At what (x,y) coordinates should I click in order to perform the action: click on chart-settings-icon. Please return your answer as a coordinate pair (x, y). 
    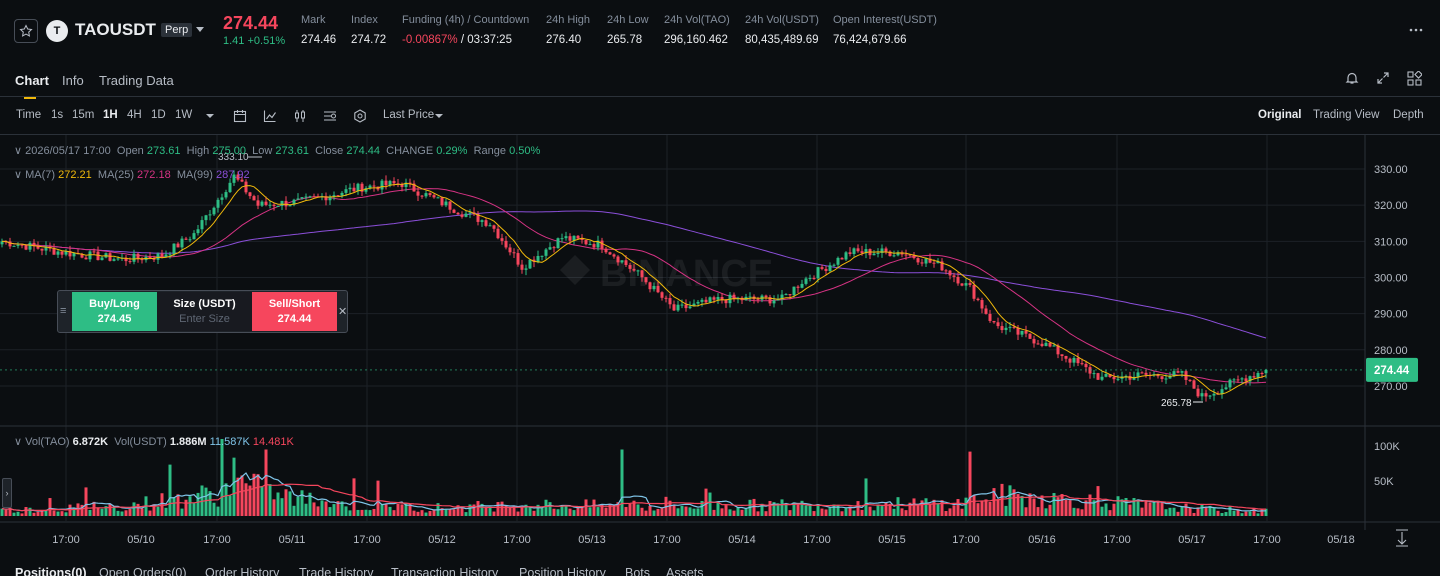
    Looking at the image, I should click on (360, 116).